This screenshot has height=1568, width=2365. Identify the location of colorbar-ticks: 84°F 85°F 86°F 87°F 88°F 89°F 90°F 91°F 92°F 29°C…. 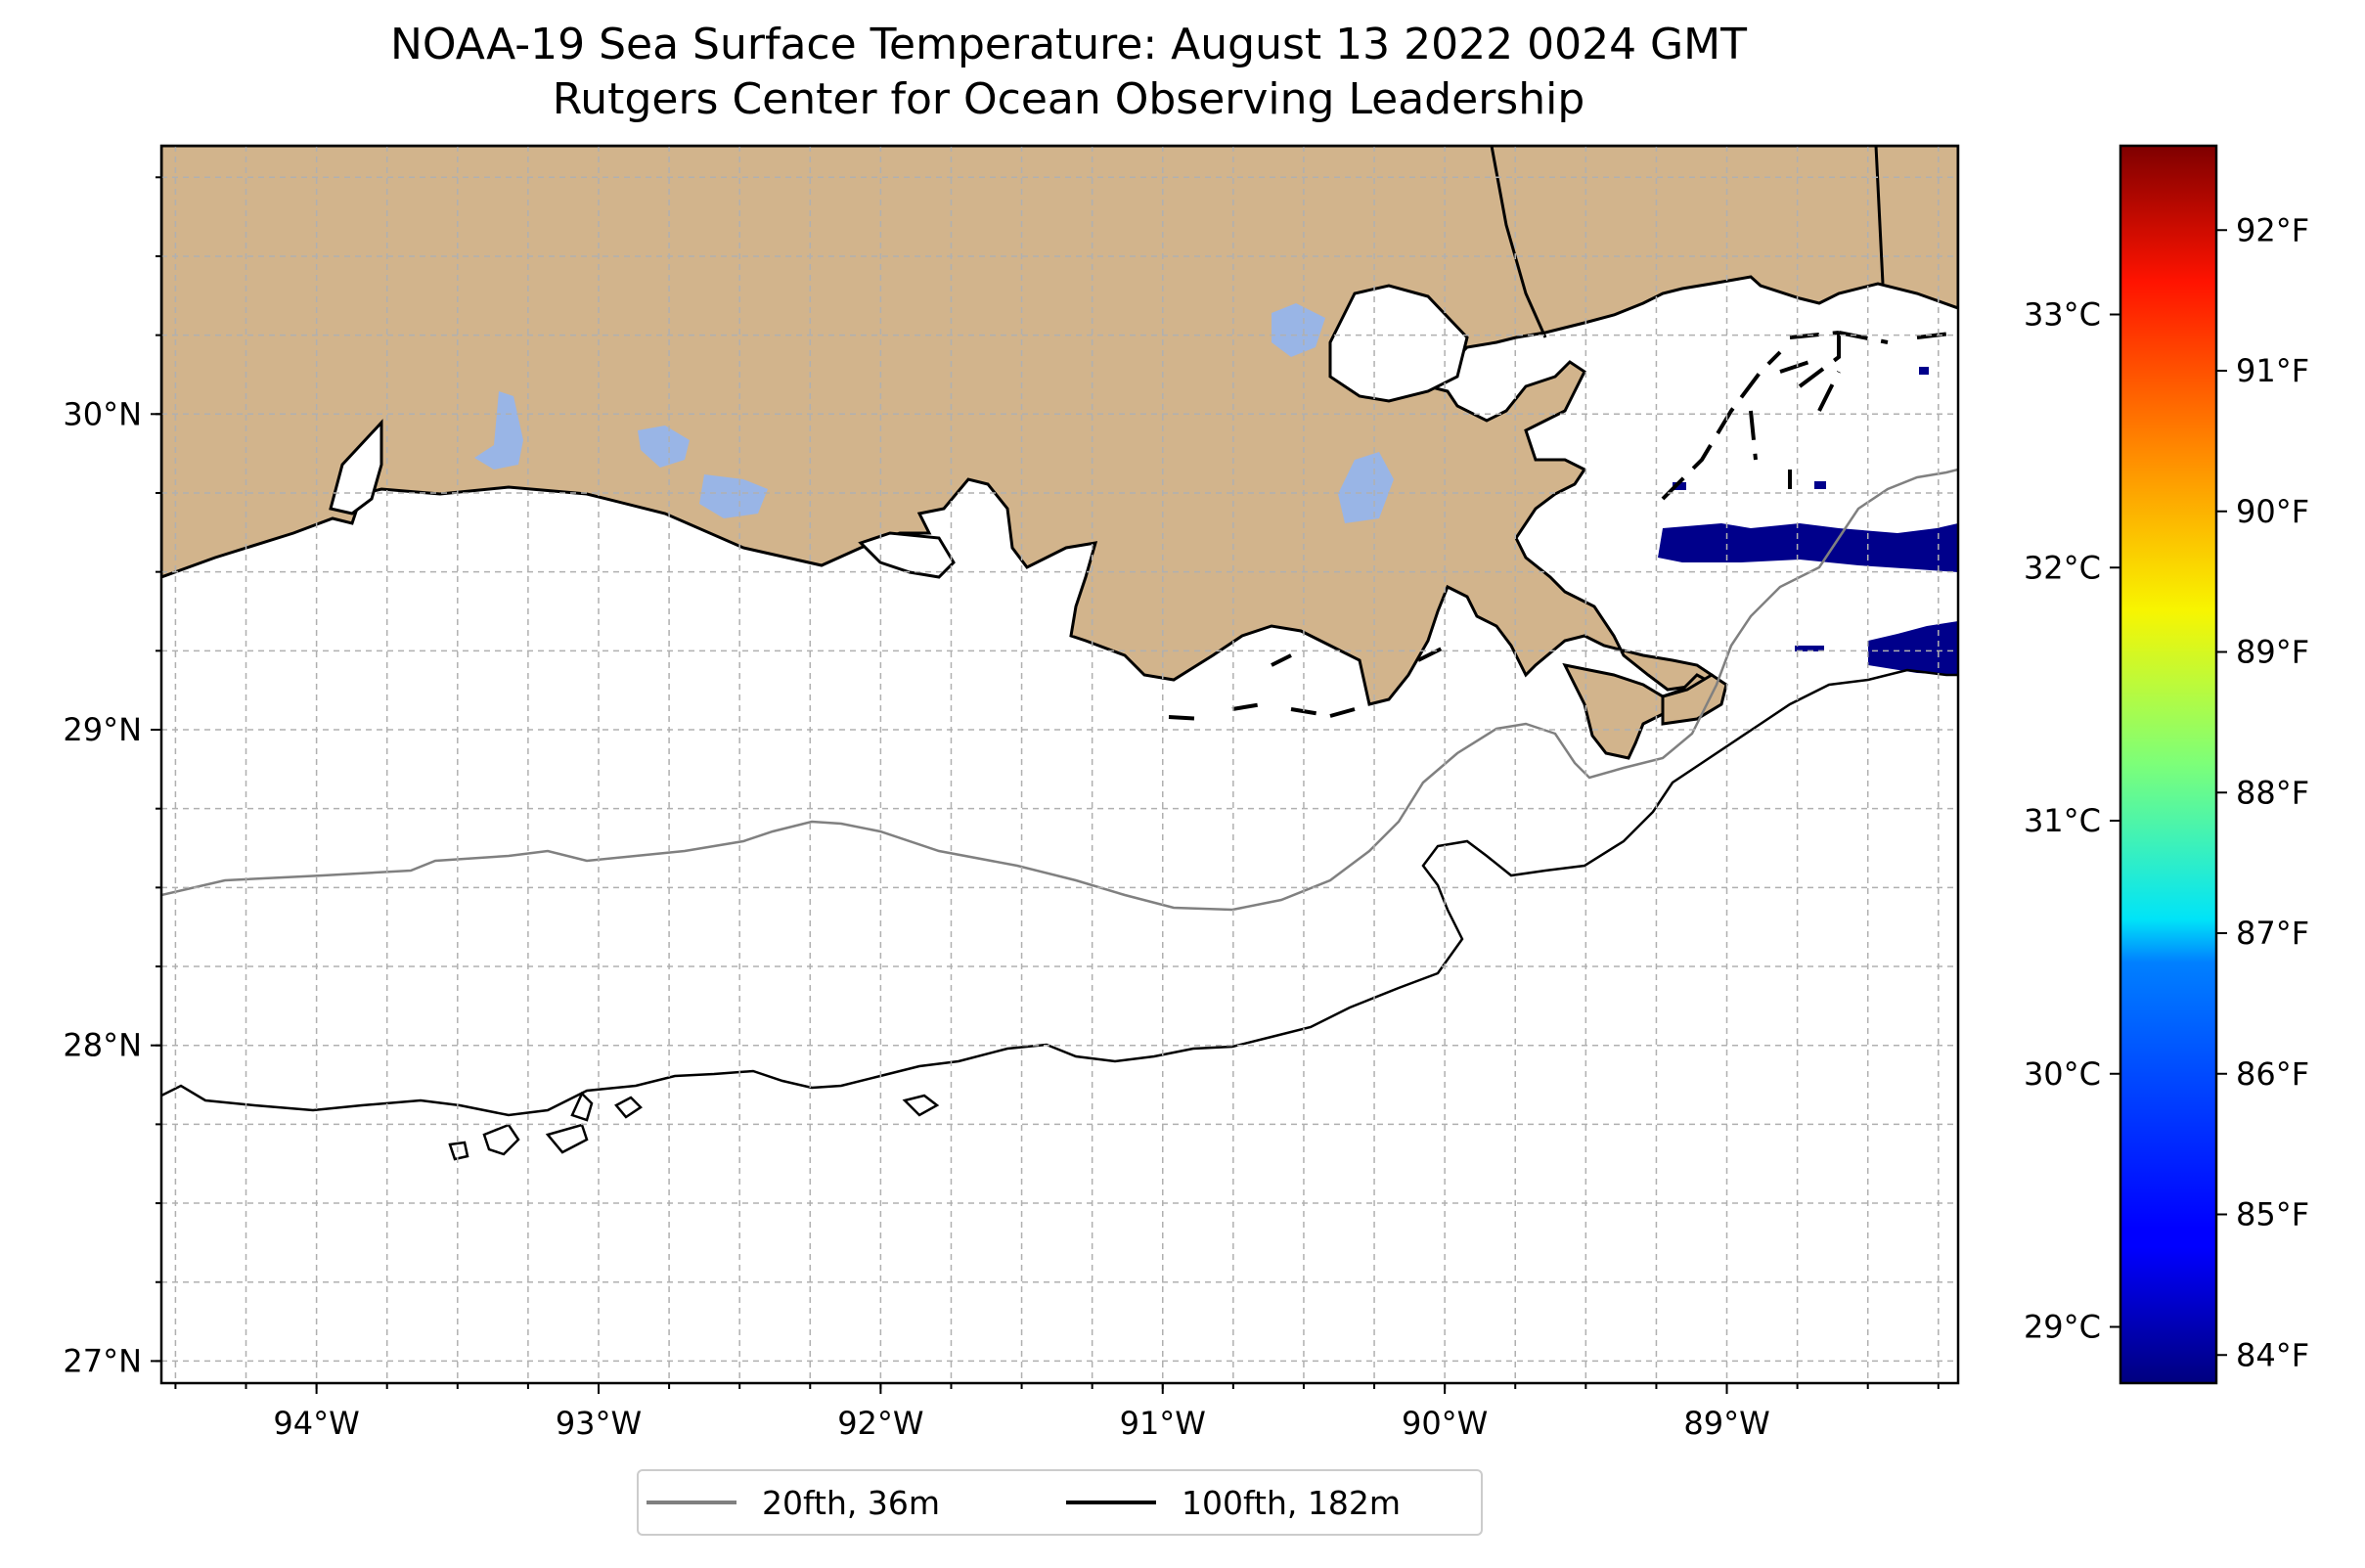
(2166, 792).